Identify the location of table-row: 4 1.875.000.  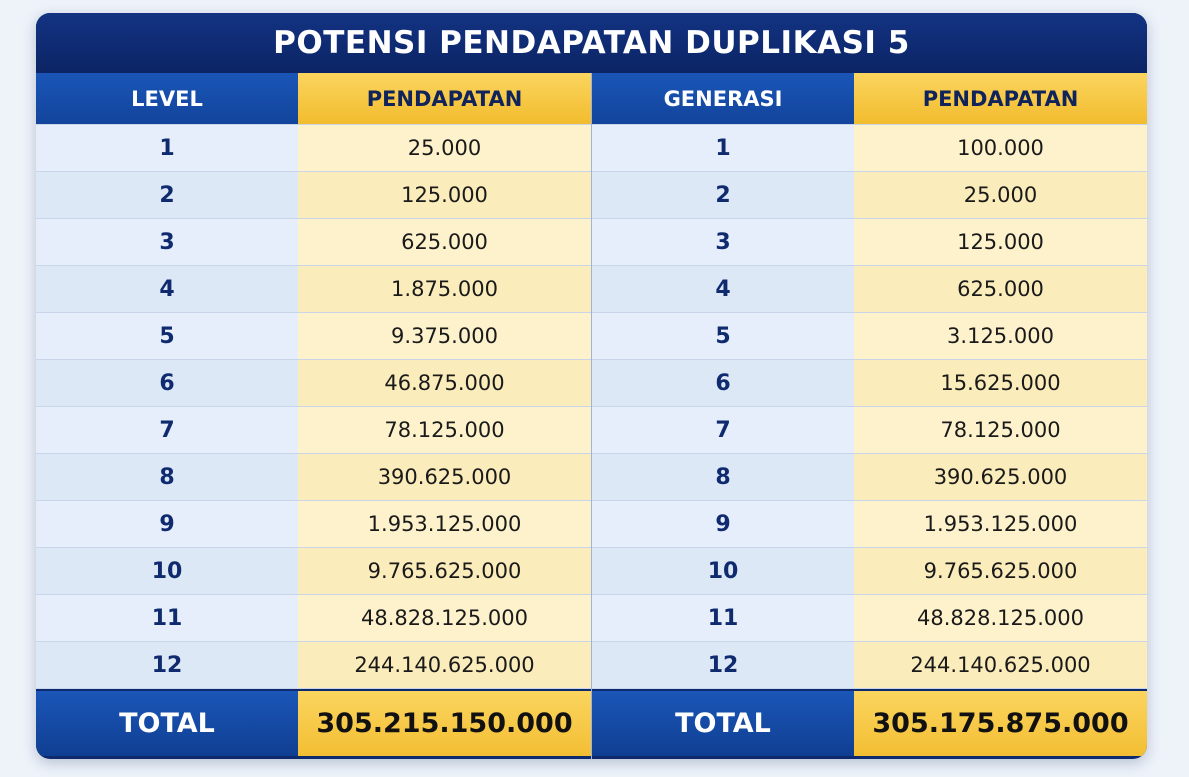
(313, 289).